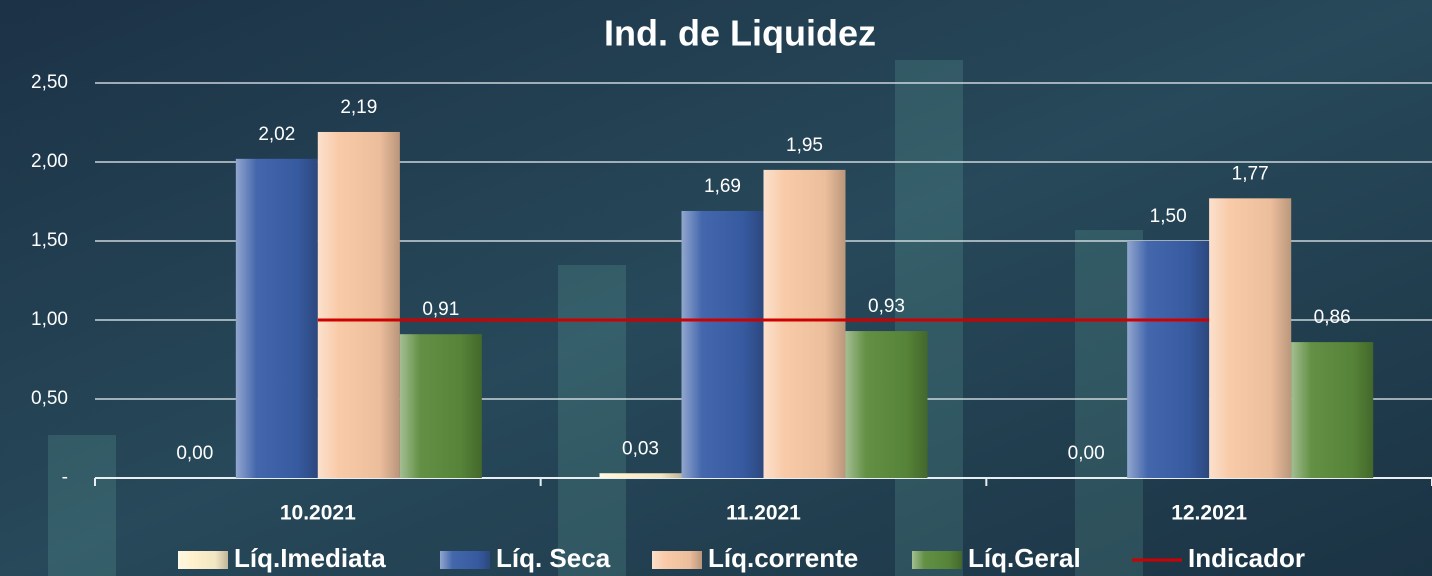 The width and height of the screenshot is (1432, 576). I want to click on legend-label: Líq. Seca, so click(553, 558).